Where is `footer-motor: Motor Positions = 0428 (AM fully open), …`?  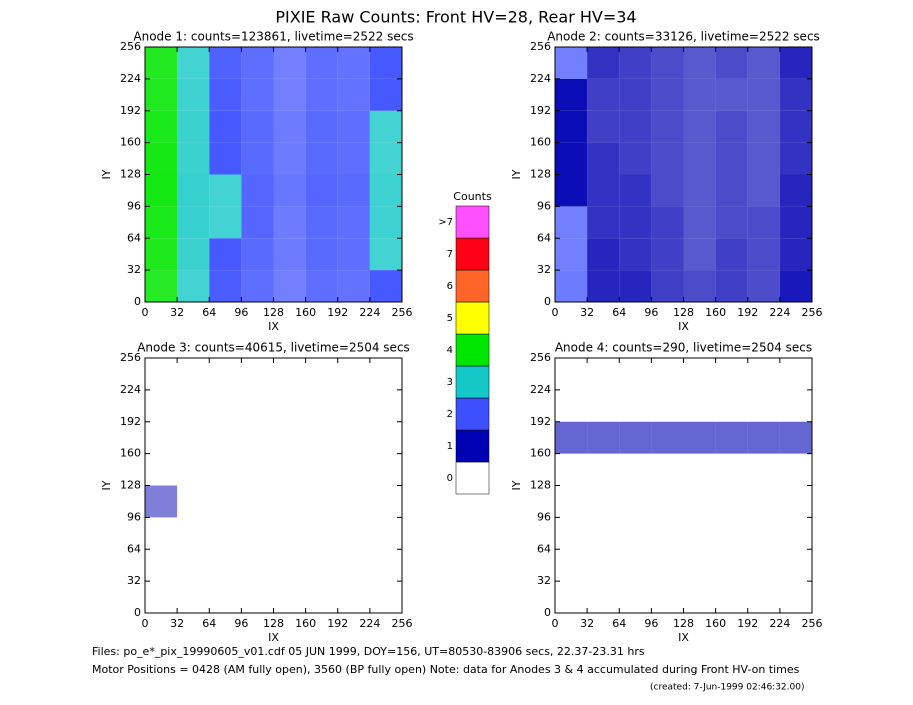 footer-motor: Motor Positions = 0428 (AM fully open), … is located at coordinates (446, 669).